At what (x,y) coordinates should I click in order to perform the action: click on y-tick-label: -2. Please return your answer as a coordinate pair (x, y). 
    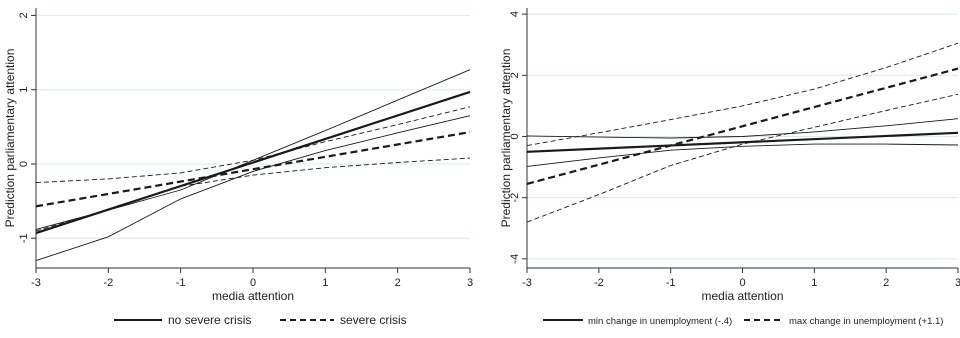
    Looking at the image, I should click on (515, 198).